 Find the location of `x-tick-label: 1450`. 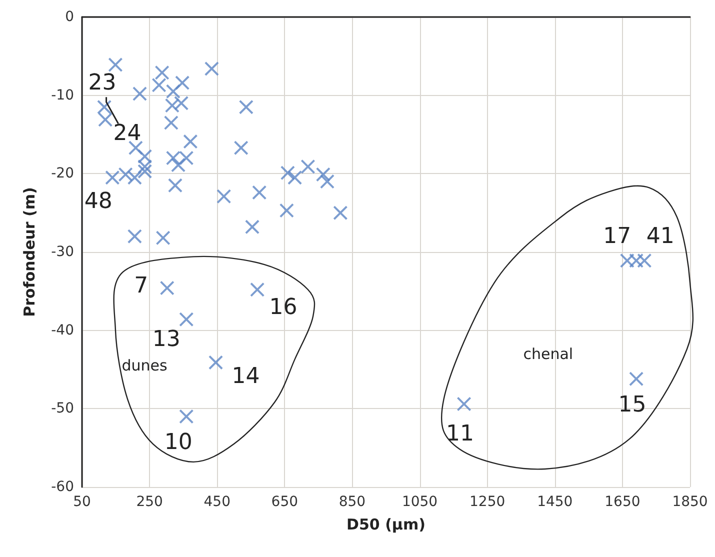

x-tick-label: 1450 is located at coordinates (555, 502).